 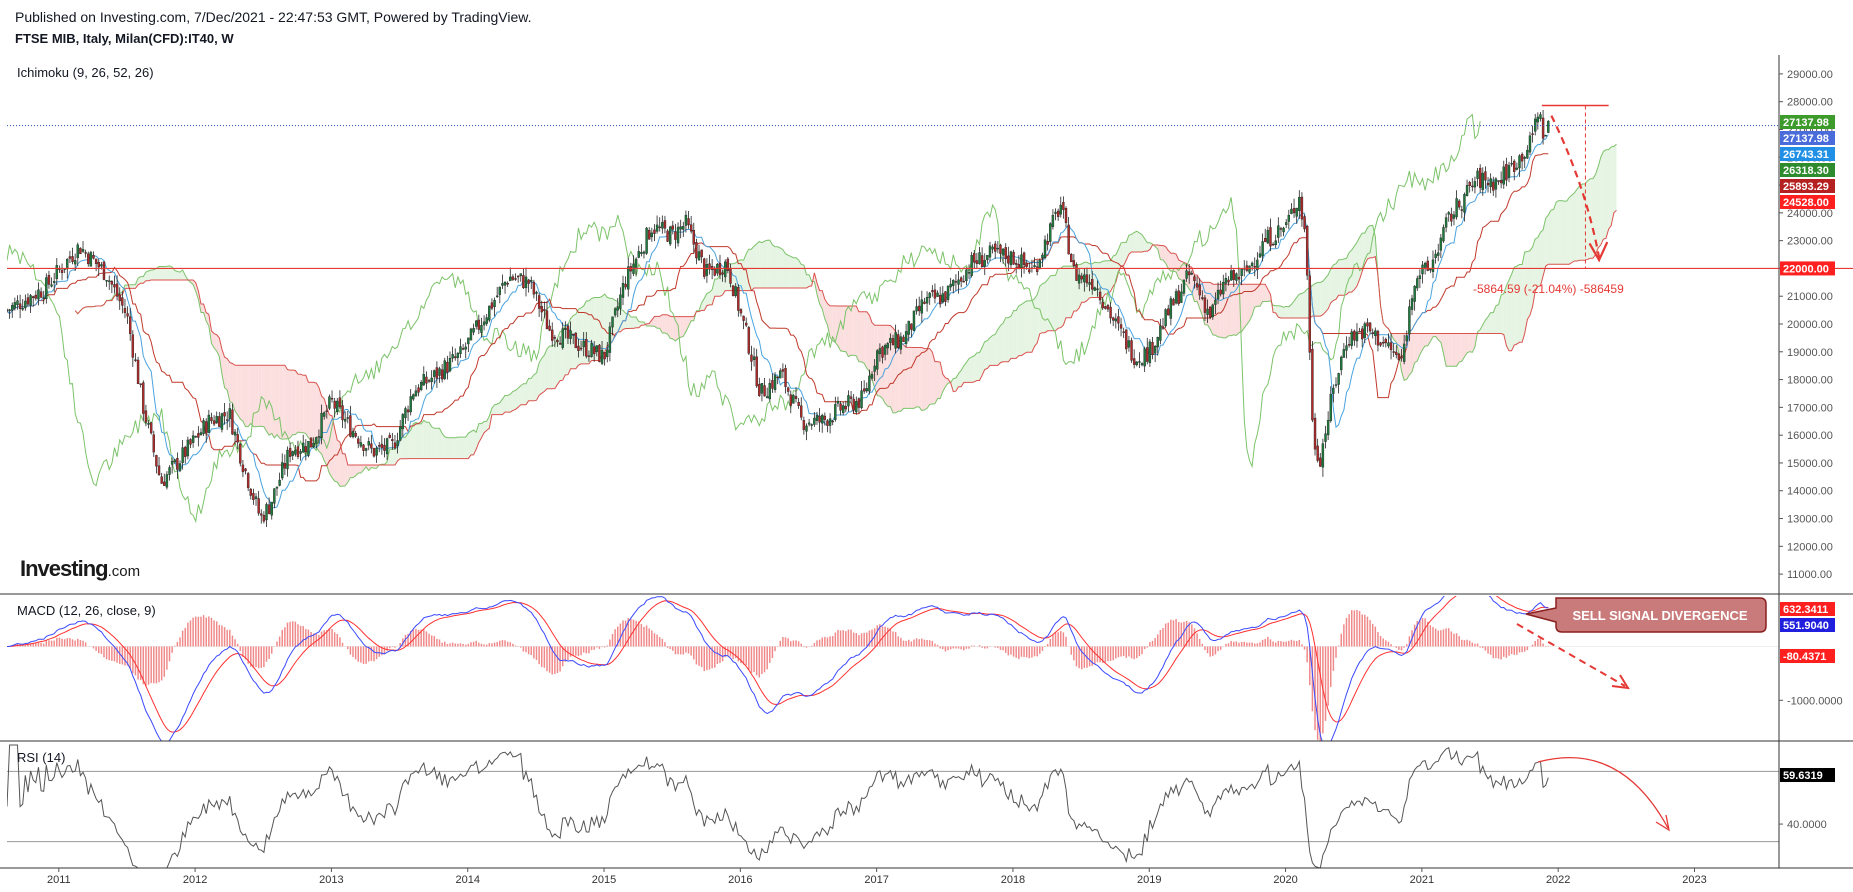 What do you see at coordinates (124, 38) in the screenshot?
I see `symbol-title: FTSE MIB, Italy, Milan(CFD):IT40, W` at bounding box center [124, 38].